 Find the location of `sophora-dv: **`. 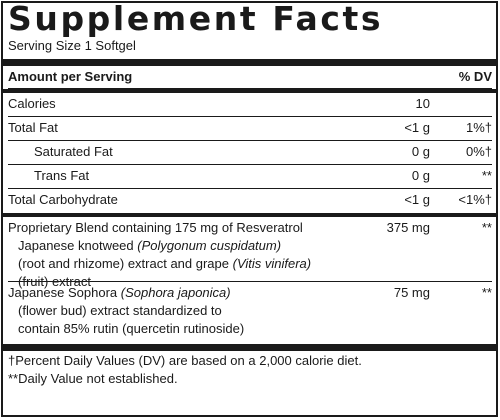

sophora-dv: ** is located at coordinates (486, 292).